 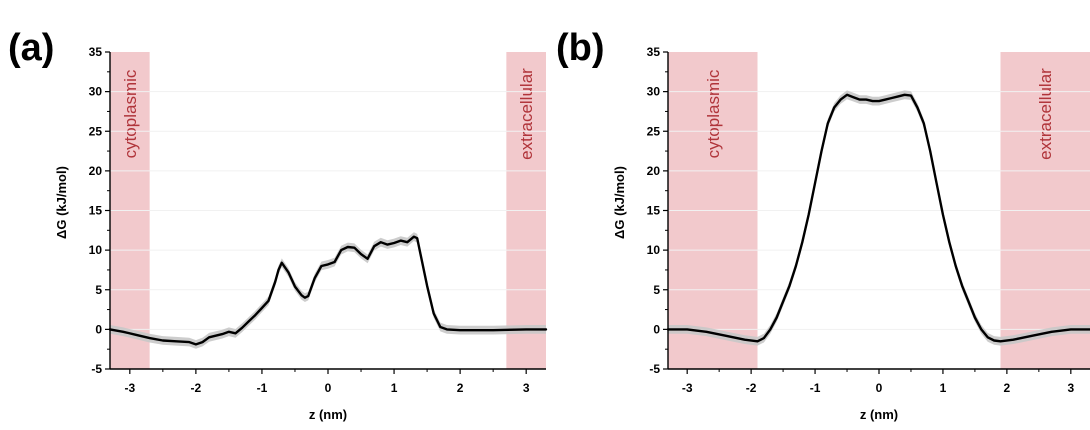 I want to click on panel-a-x-axis-label: z (nm), so click(x=328, y=414).